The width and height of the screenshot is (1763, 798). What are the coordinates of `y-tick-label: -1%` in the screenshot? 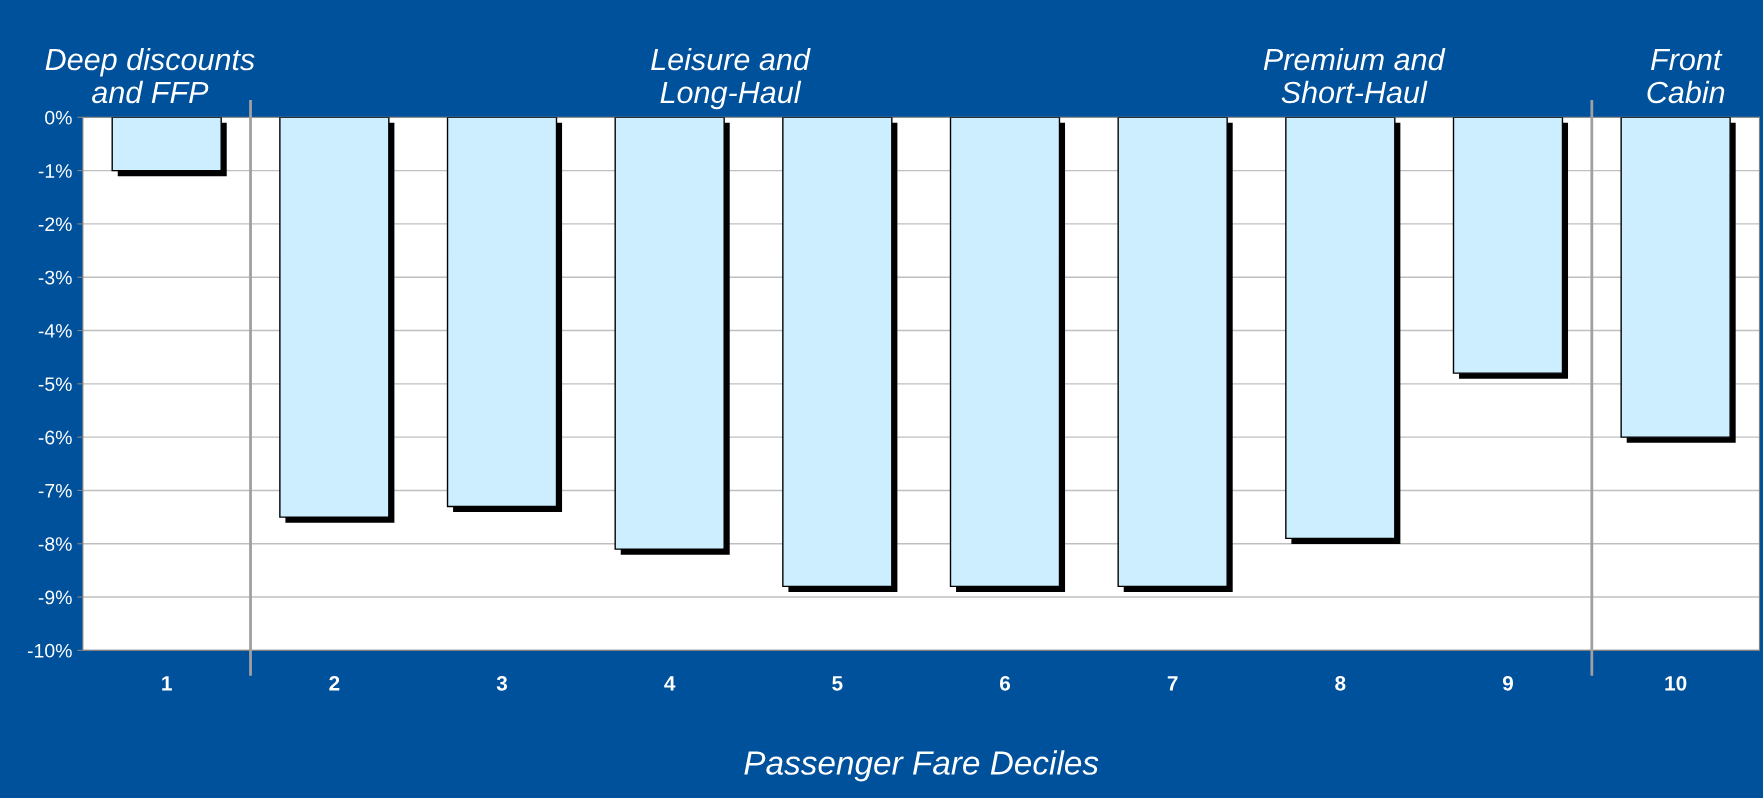 It's located at (55, 171).